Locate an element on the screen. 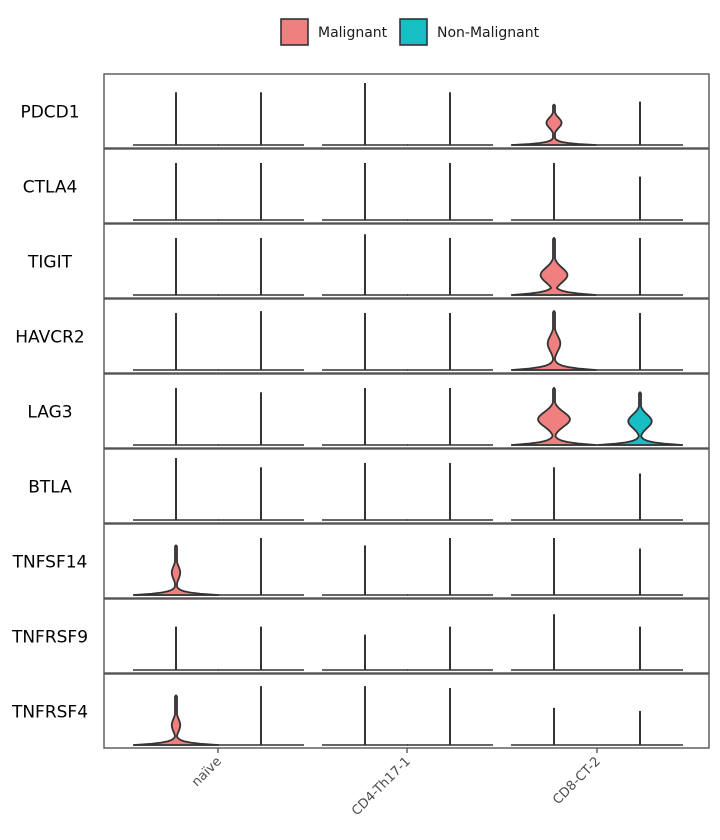  gene-label-tnfsf14: TNFSF14 is located at coordinates (50, 563).